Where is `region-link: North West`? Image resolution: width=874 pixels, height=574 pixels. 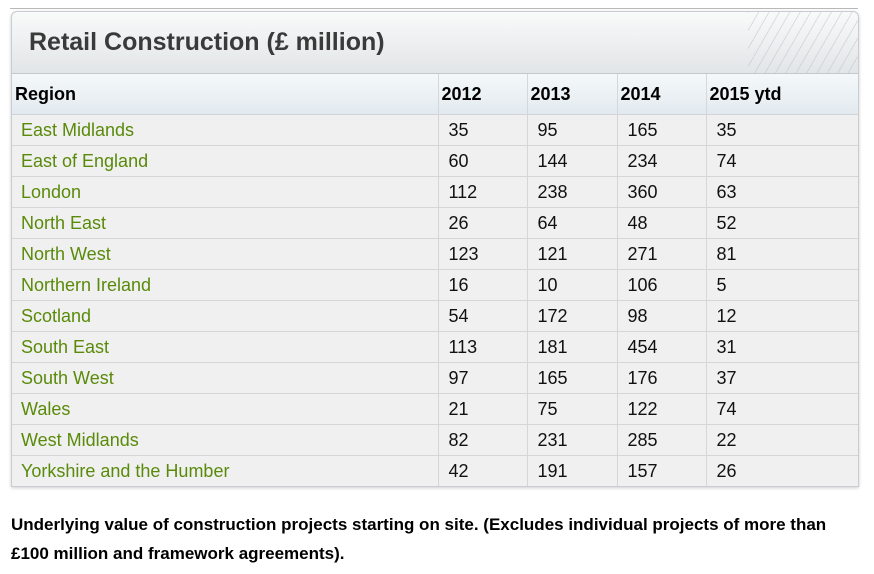 region-link: North West is located at coordinates (225, 254).